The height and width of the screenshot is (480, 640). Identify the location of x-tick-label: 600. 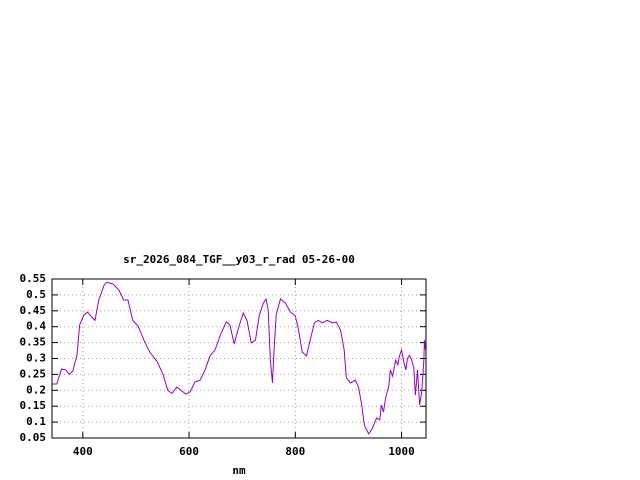
(189, 451).